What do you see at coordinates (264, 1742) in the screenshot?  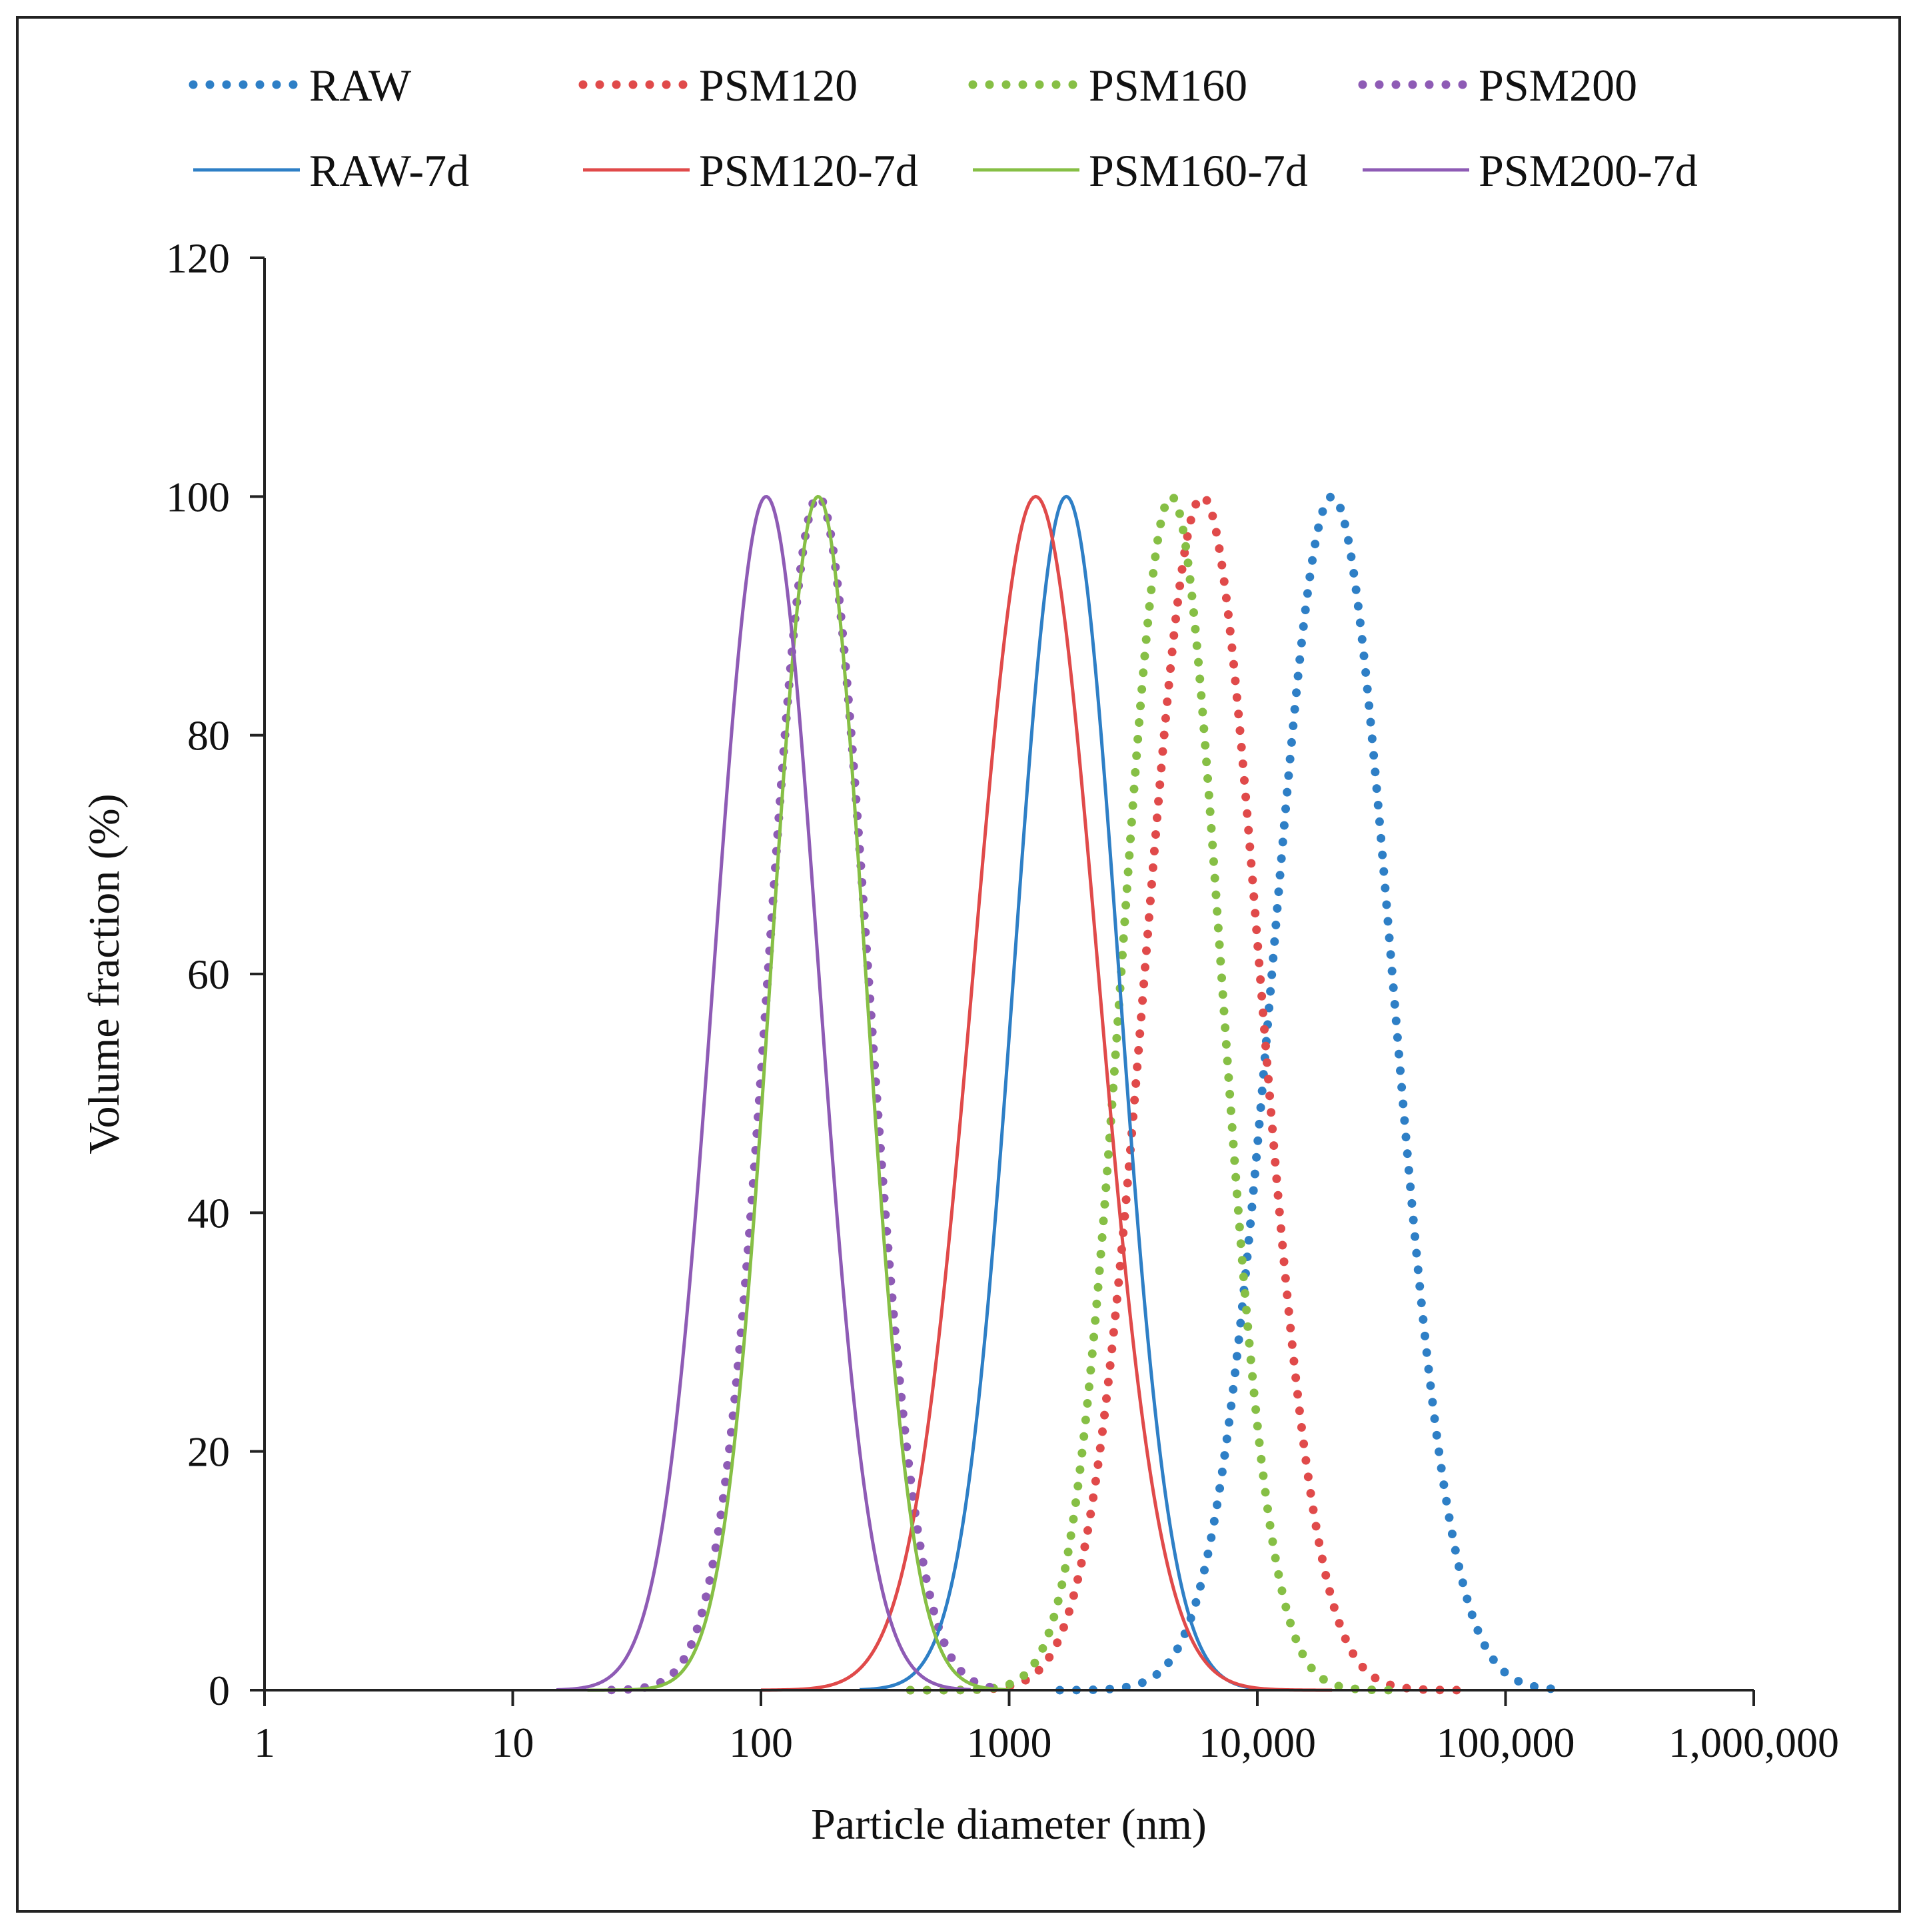 I see `x-tick-label: 1` at bounding box center [264, 1742].